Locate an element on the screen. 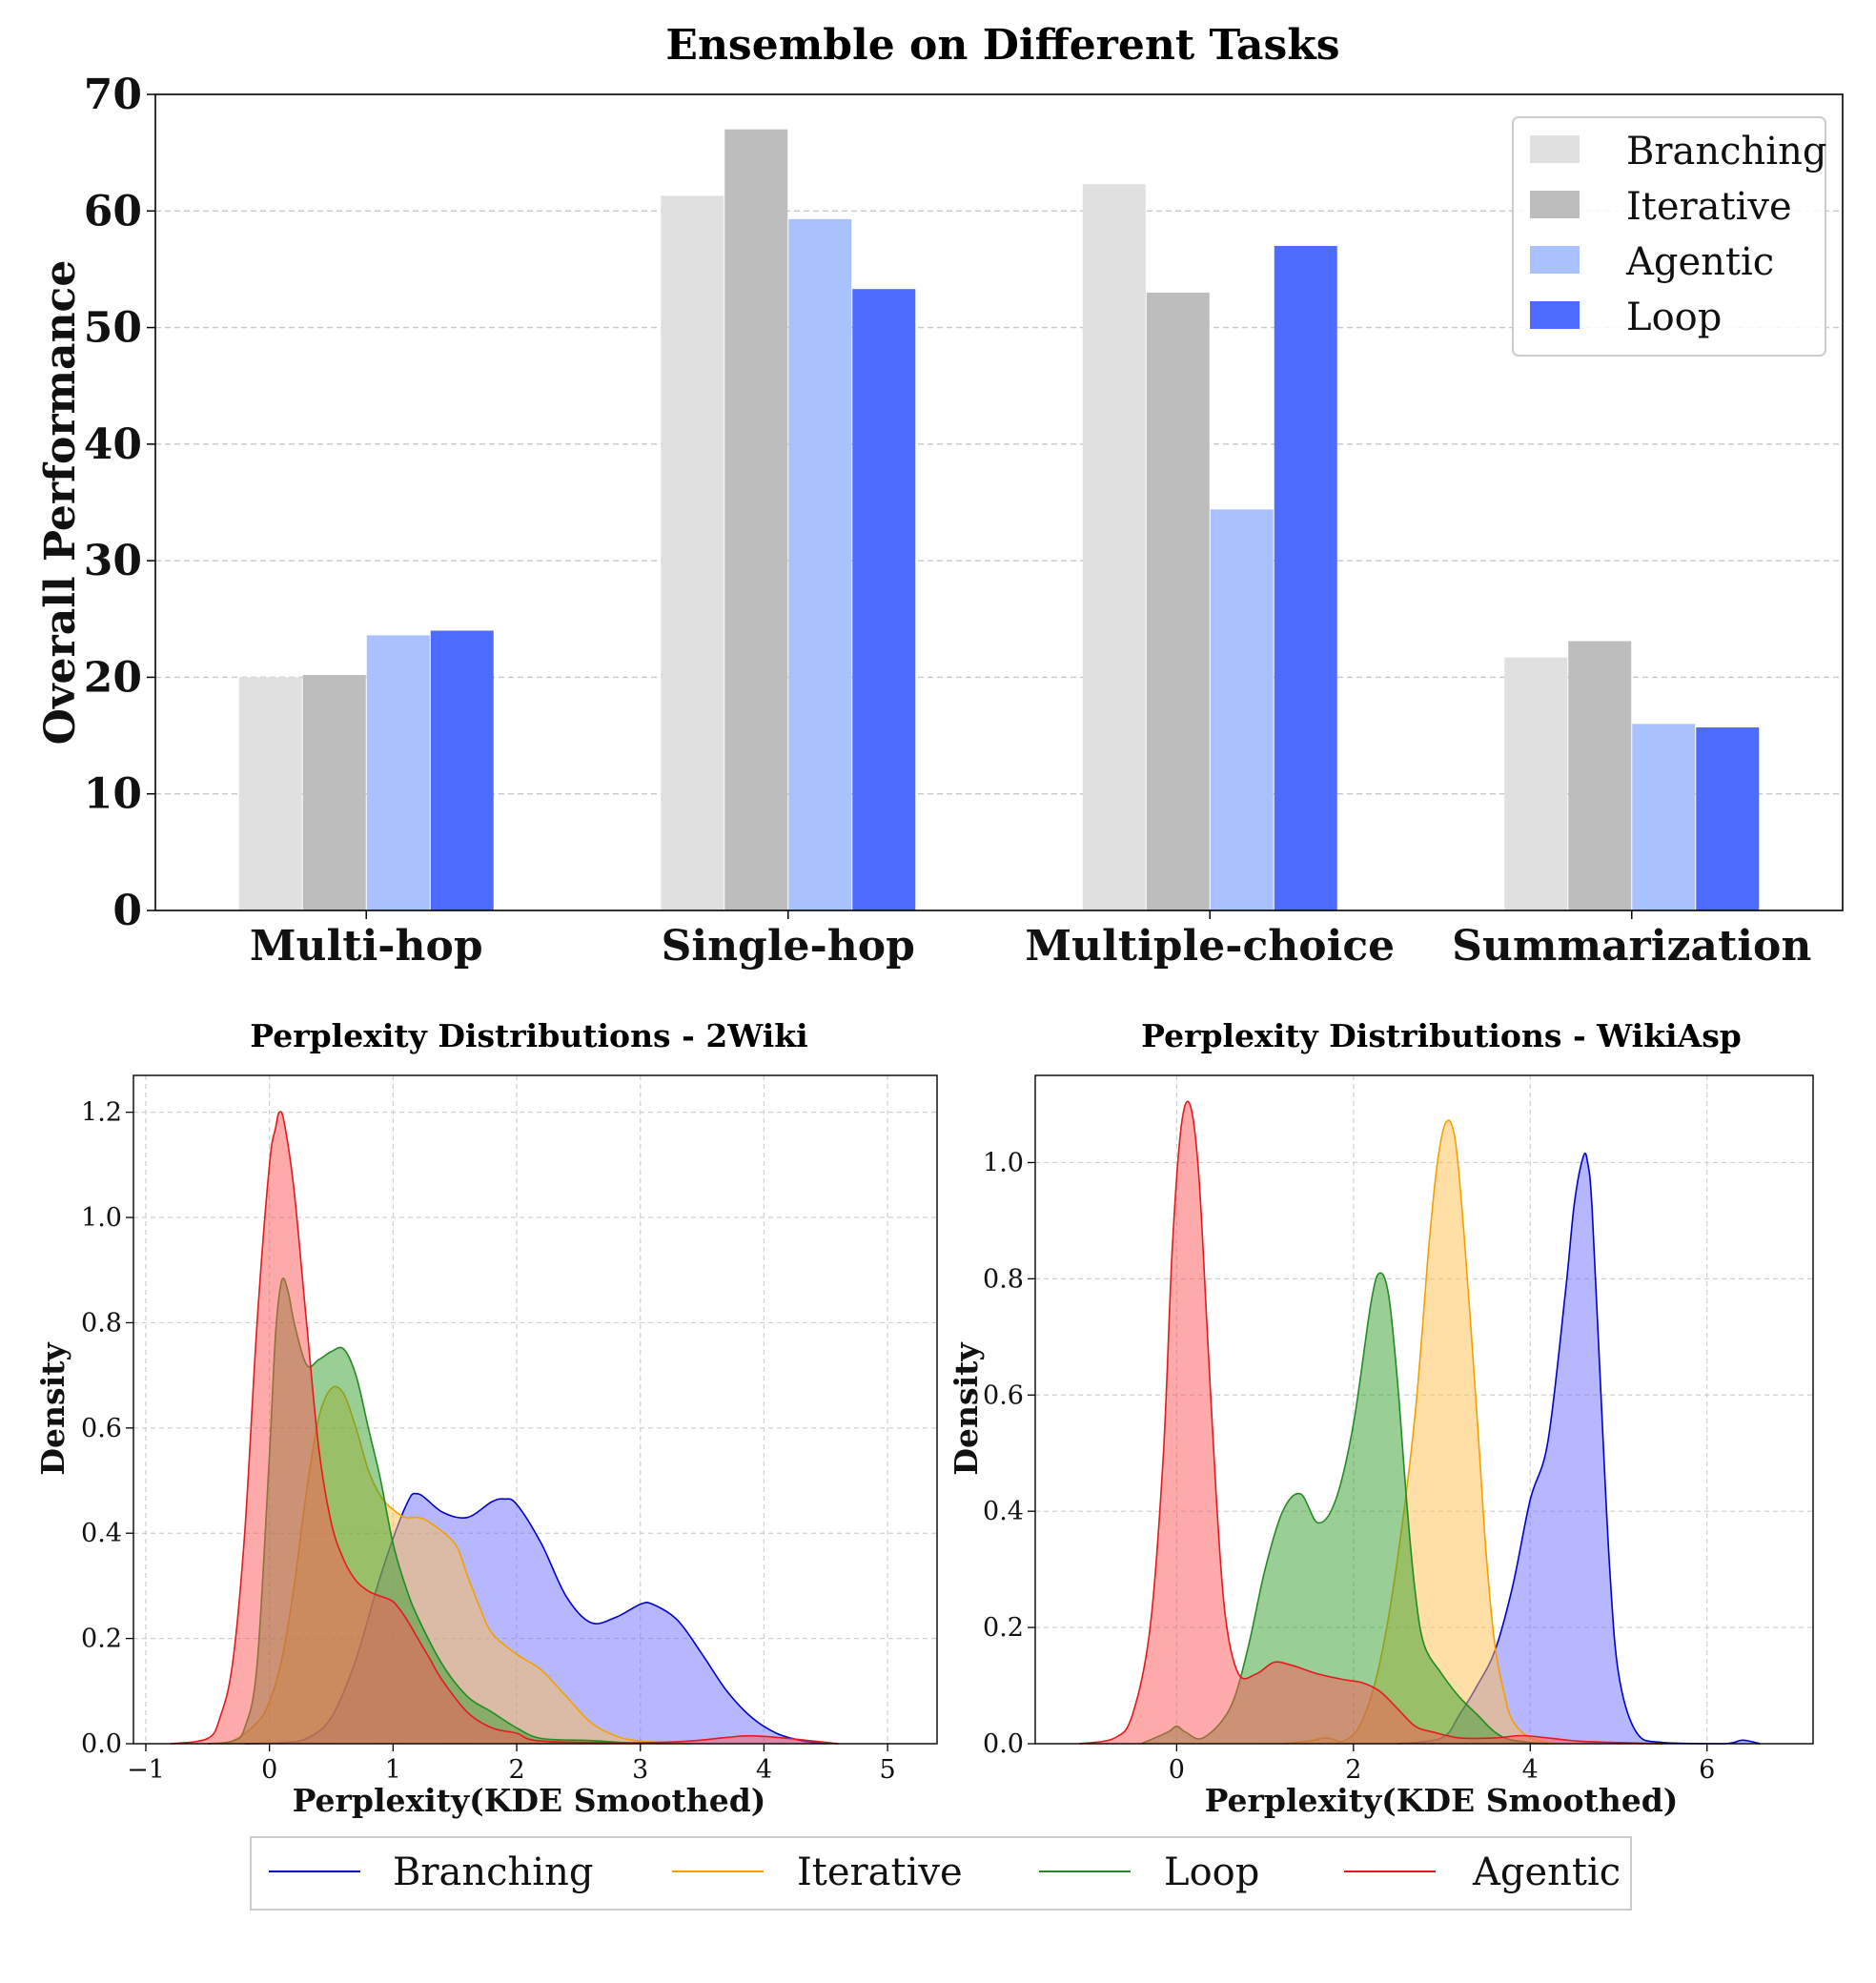 This screenshot has width=1876, height=1983. legend-swatch-iterative is located at coordinates (1555, 205).